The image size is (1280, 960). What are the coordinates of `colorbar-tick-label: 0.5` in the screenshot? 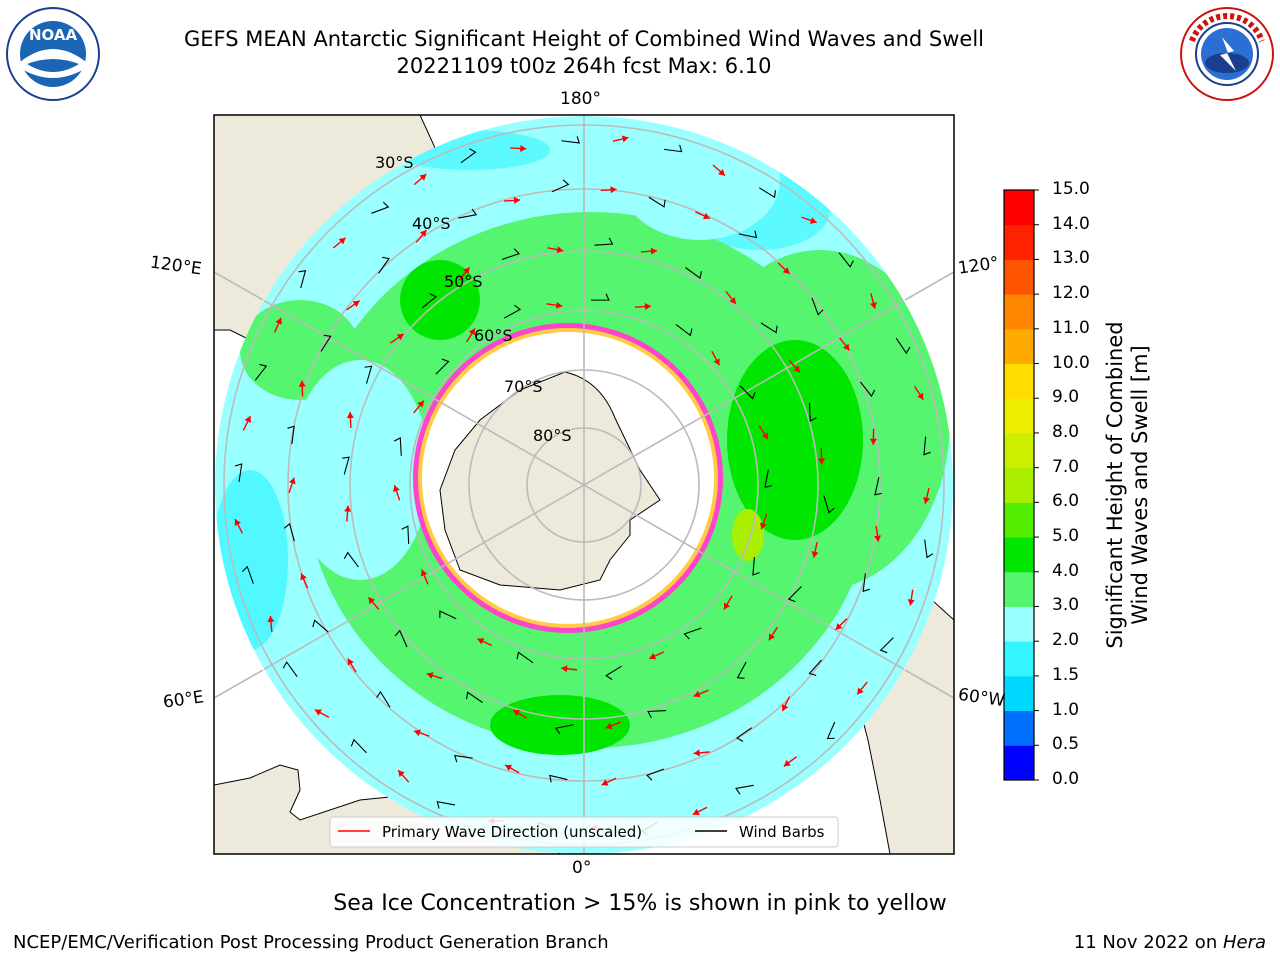 It's located at (1066, 744).